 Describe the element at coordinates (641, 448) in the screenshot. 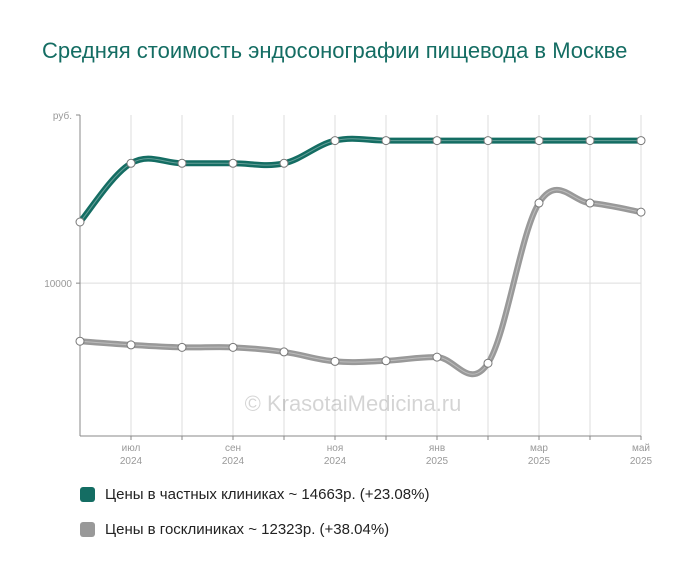

I see `x-tick-label-month: май` at that location.